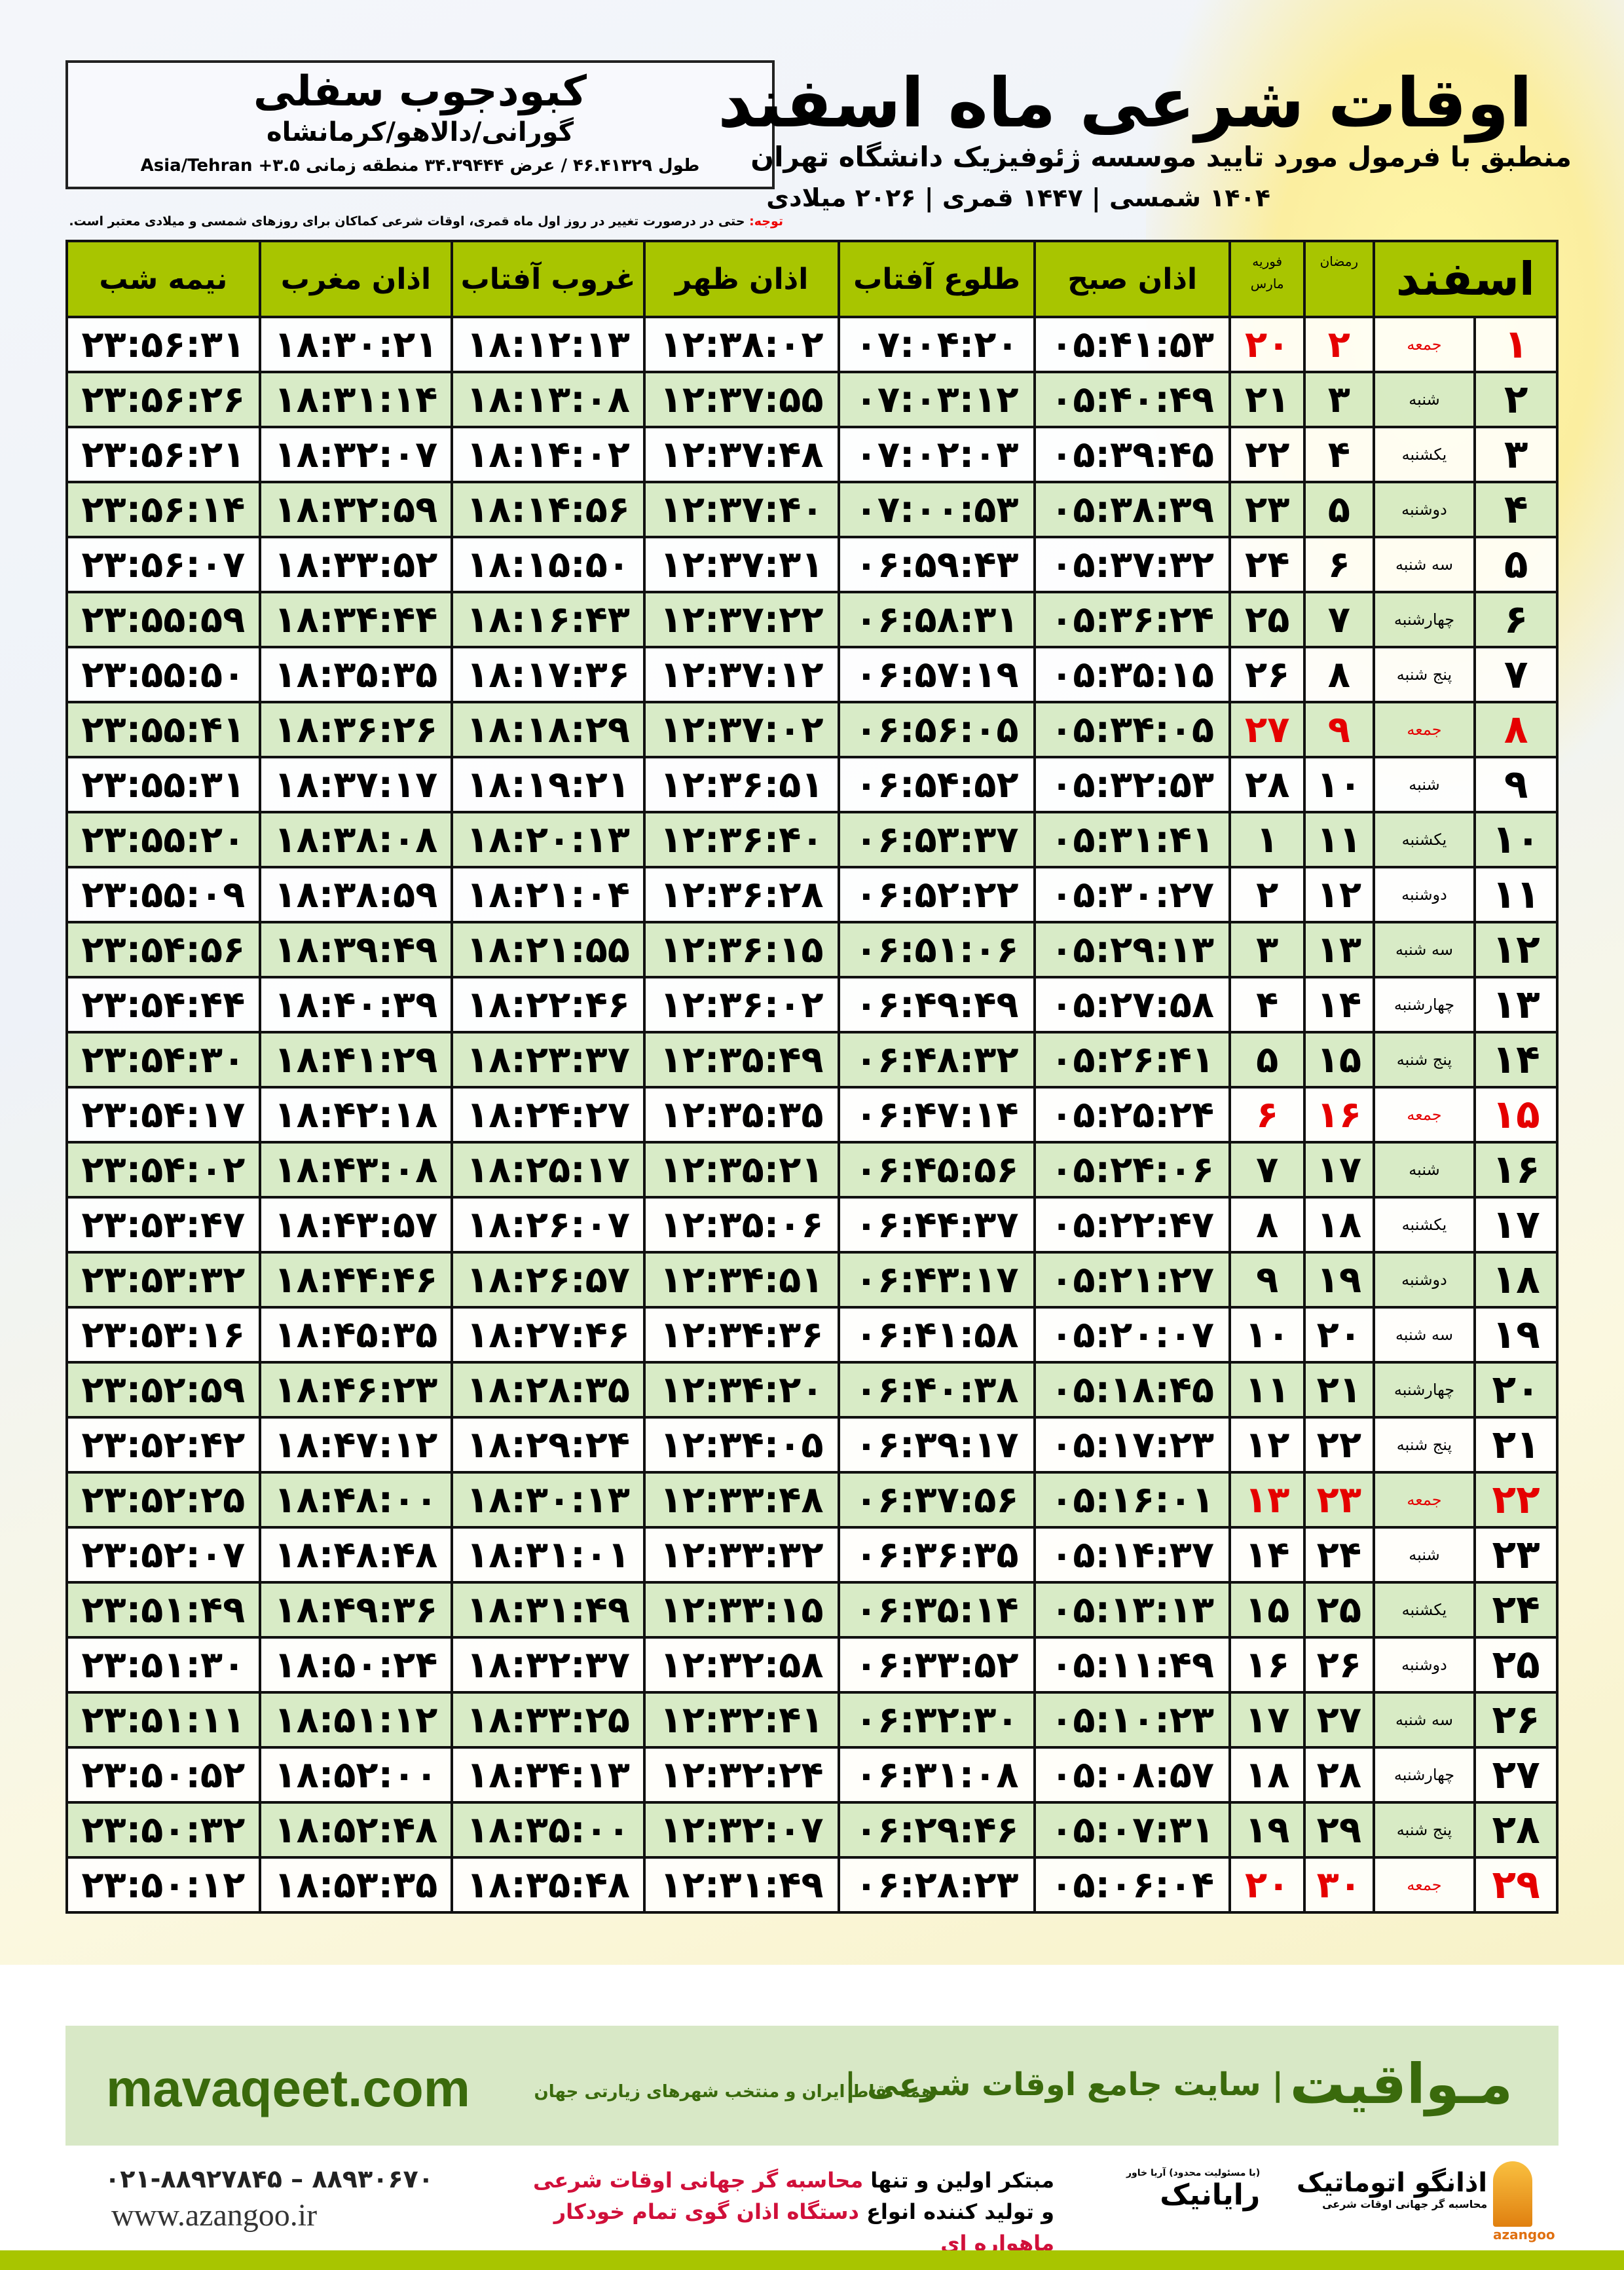 The image size is (1624, 2270). I want to click on ramadan-day-cell: ۵, so click(1339, 509).